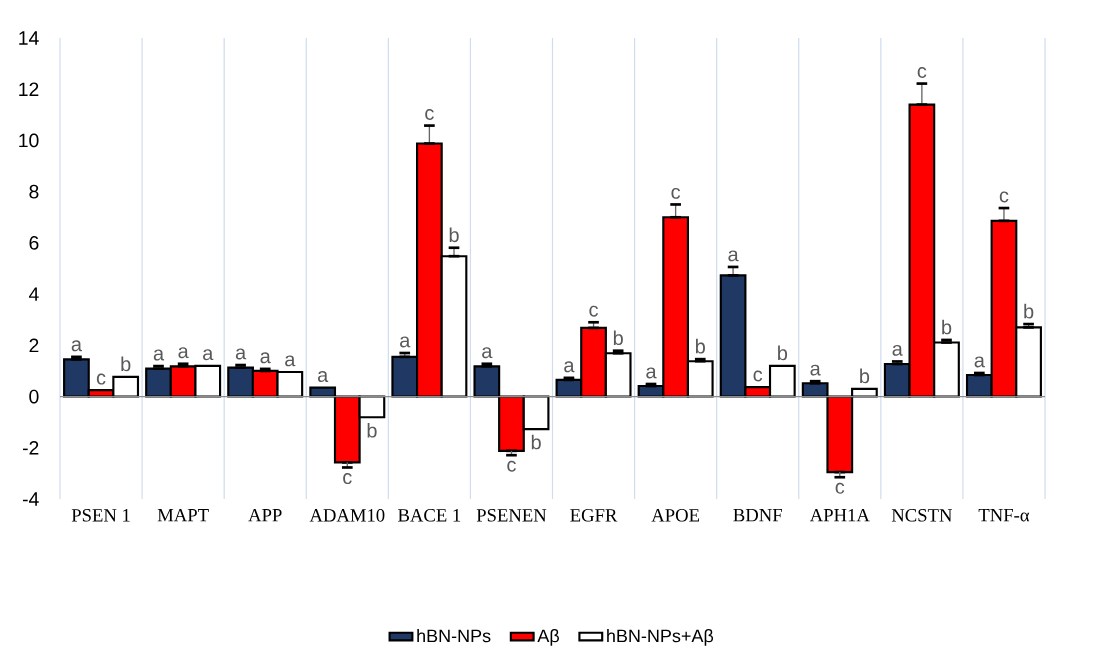 Image resolution: width=1097 pixels, height=671 pixels. What do you see at coordinates (29, 140) in the screenshot?
I see `y-tick-label: 10` at bounding box center [29, 140].